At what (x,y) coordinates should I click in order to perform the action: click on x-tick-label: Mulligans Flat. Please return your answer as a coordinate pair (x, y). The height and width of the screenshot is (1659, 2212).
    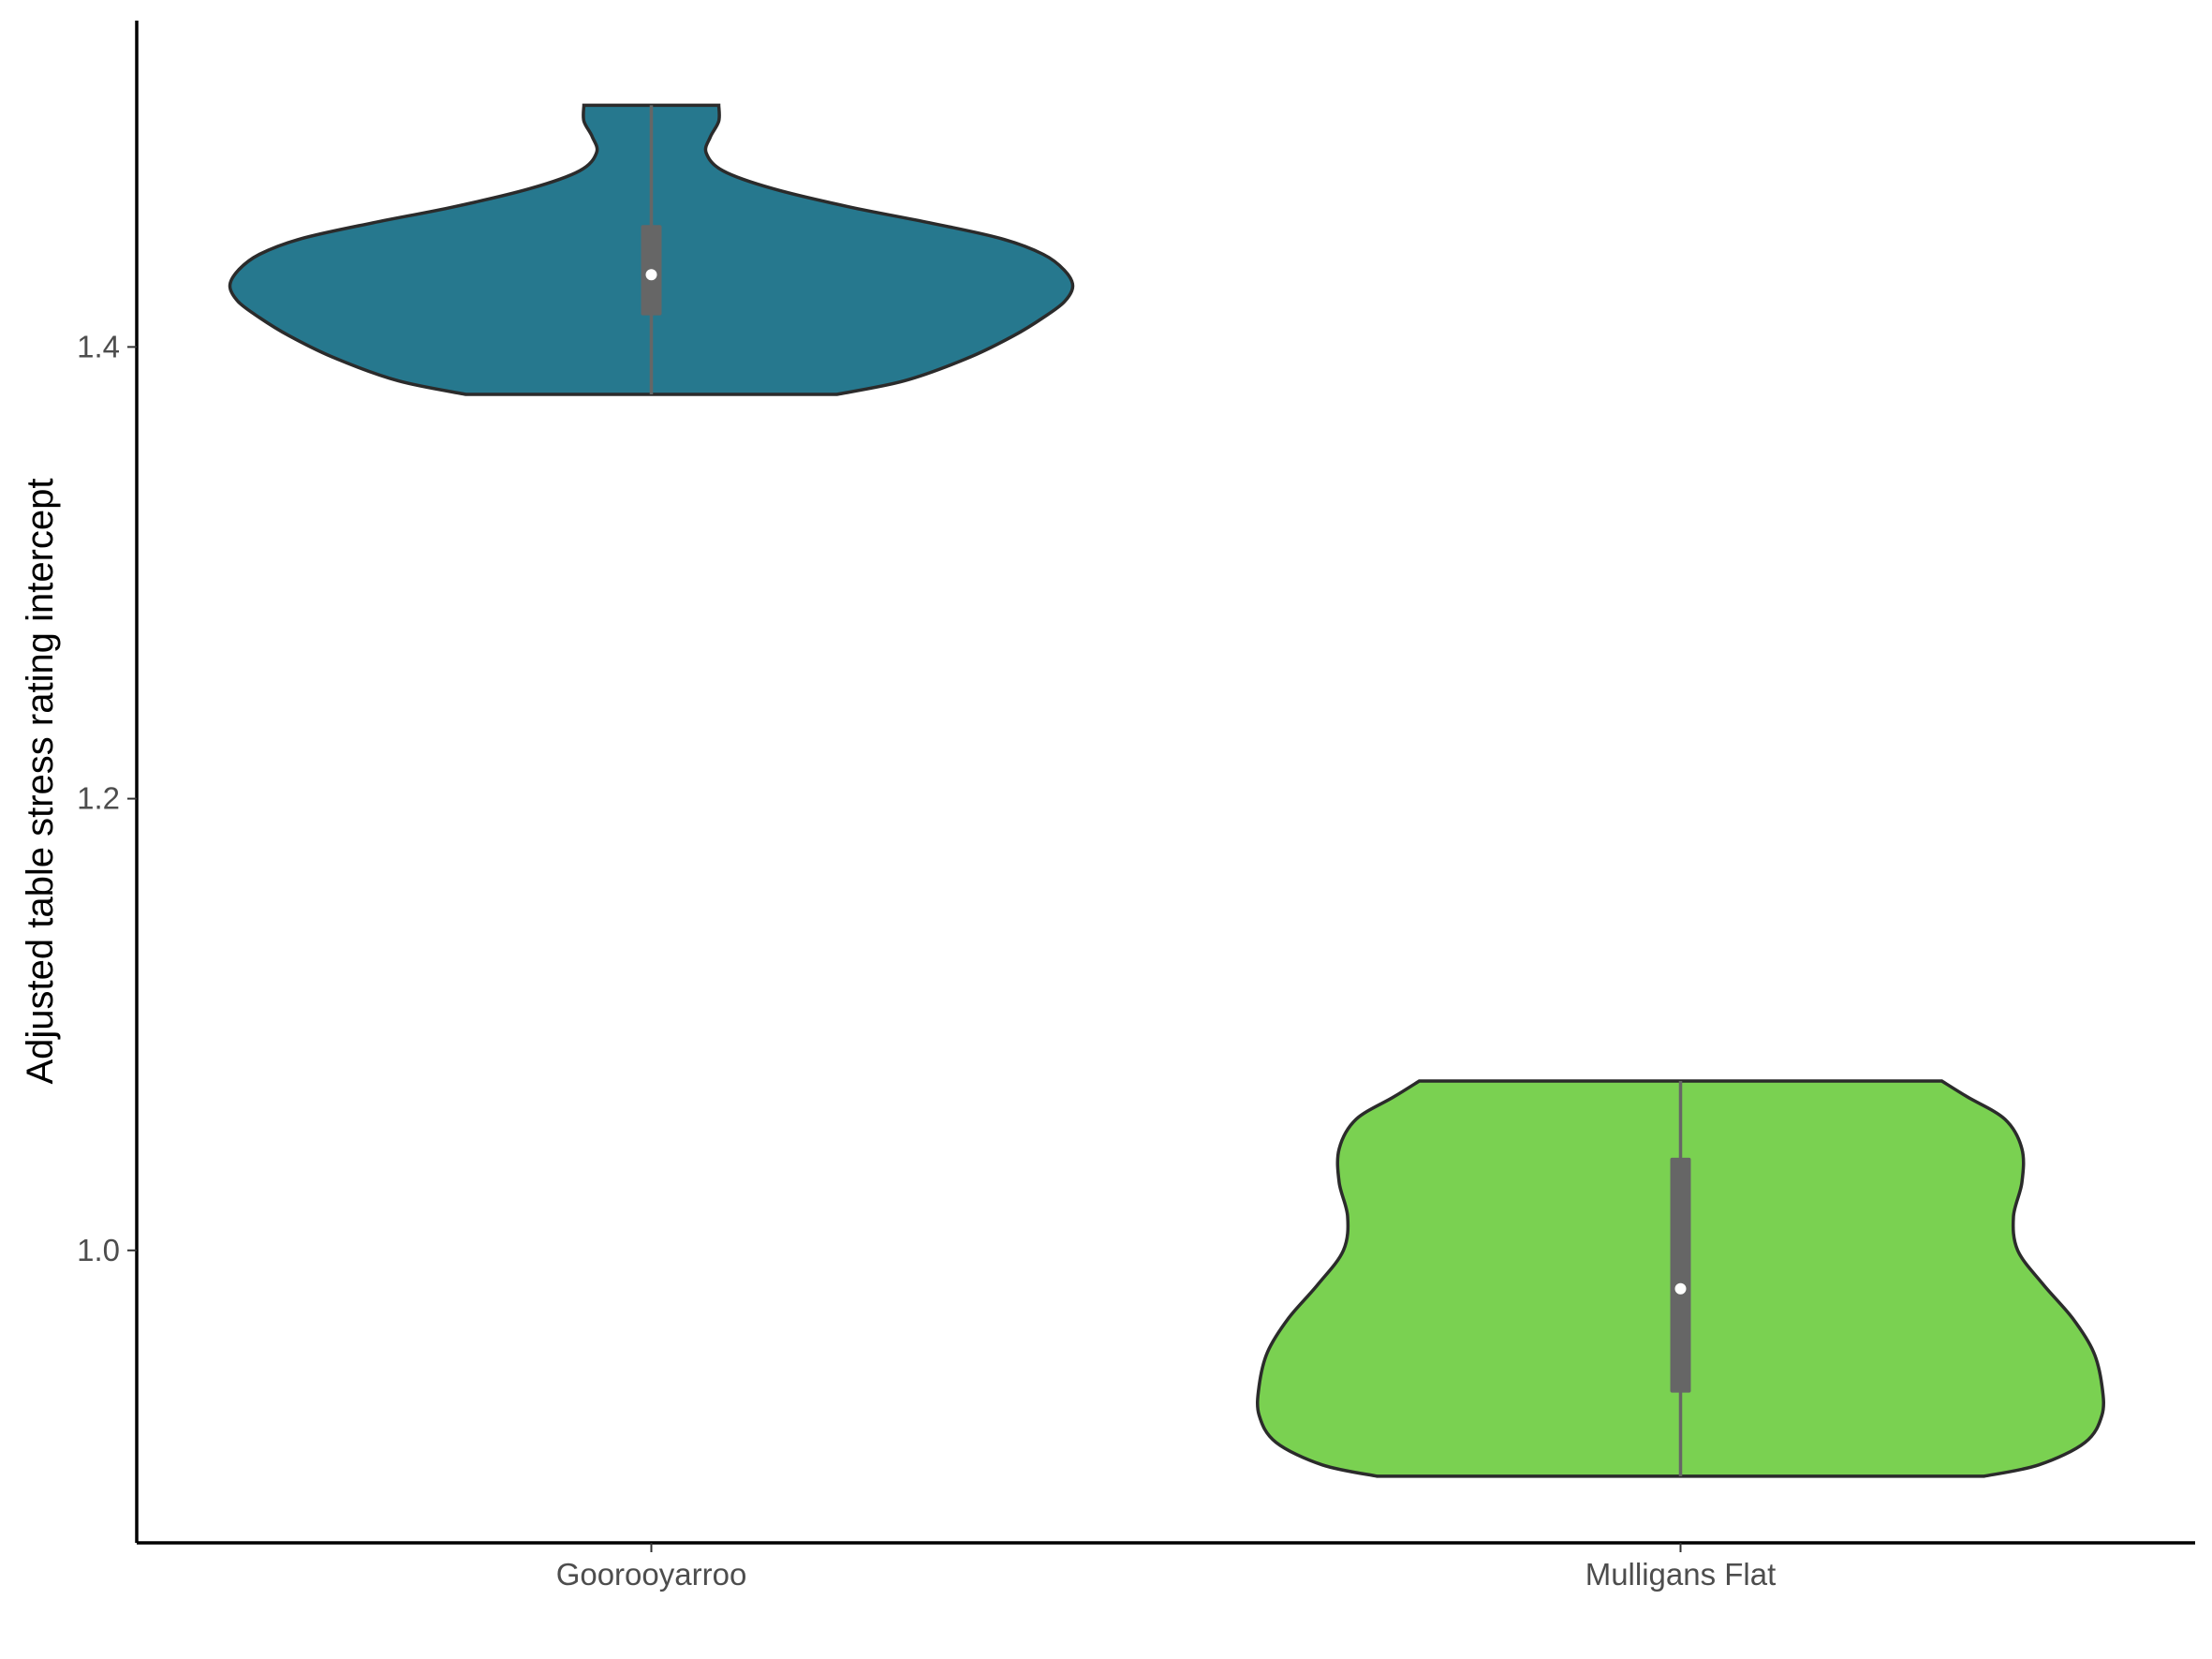
    Looking at the image, I should click on (1681, 1574).